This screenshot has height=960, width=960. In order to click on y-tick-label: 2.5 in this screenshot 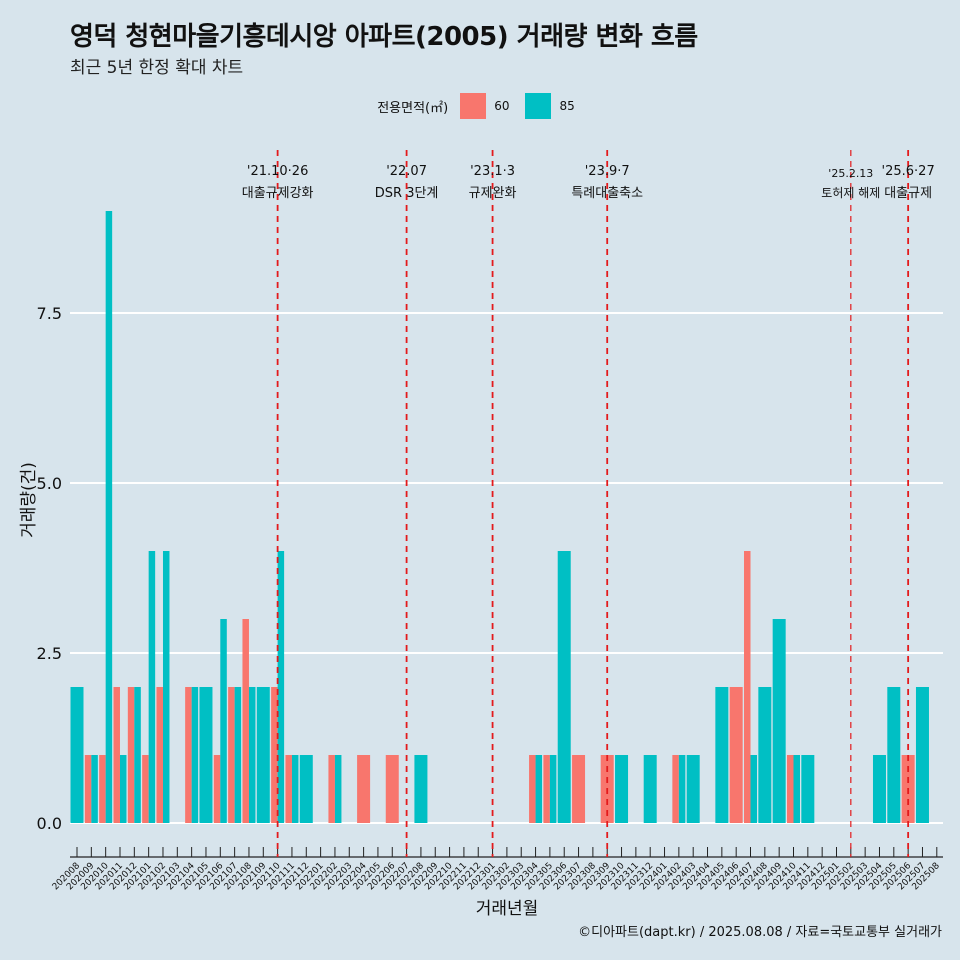, I will do `click(49, 653)`.